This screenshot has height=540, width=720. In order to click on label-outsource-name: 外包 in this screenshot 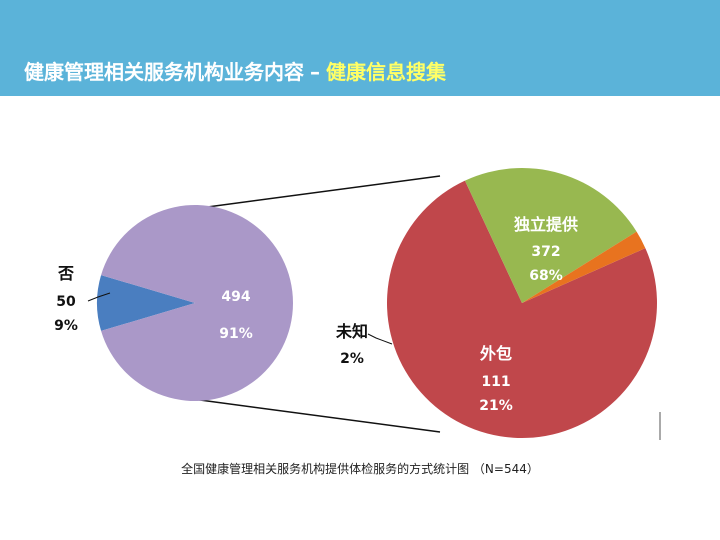, I will do `click(495, 353)`.